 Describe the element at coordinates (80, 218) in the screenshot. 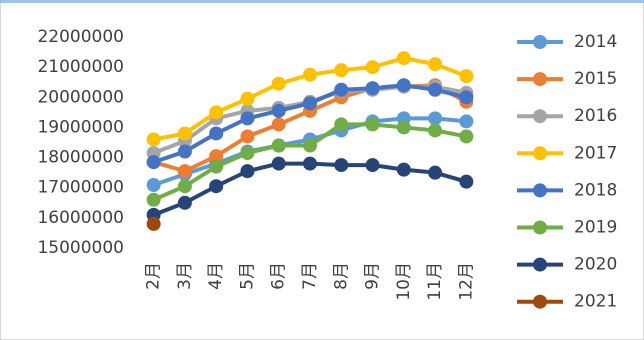

I see `y-tick-label: 16000000` at that location.